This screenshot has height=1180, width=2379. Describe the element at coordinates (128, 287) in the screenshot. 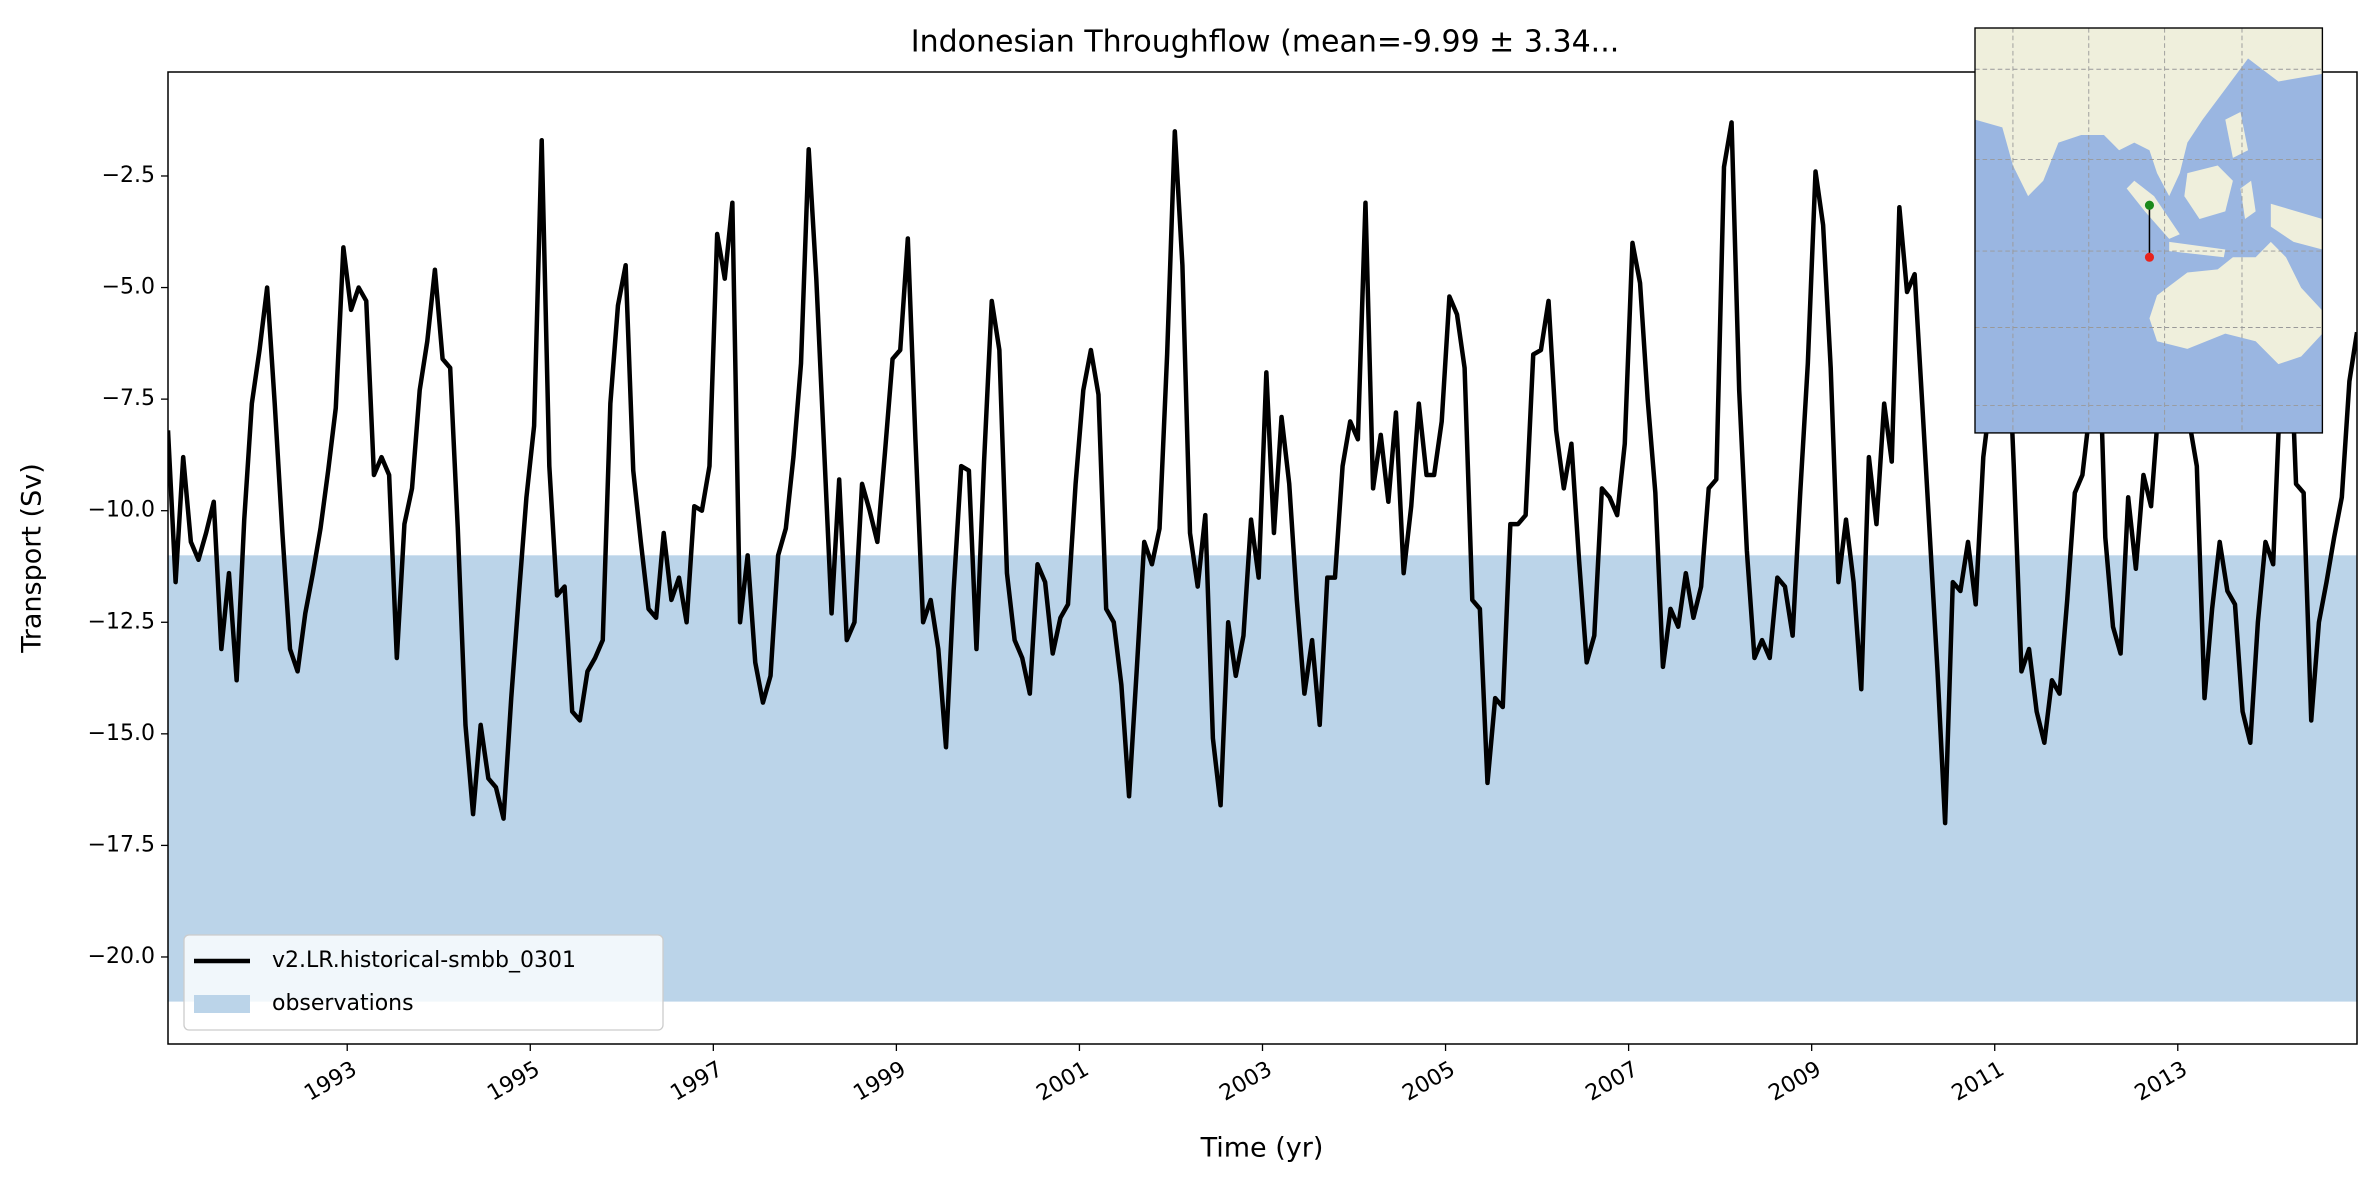

I see `y-tick-label: −5.0` at that location.